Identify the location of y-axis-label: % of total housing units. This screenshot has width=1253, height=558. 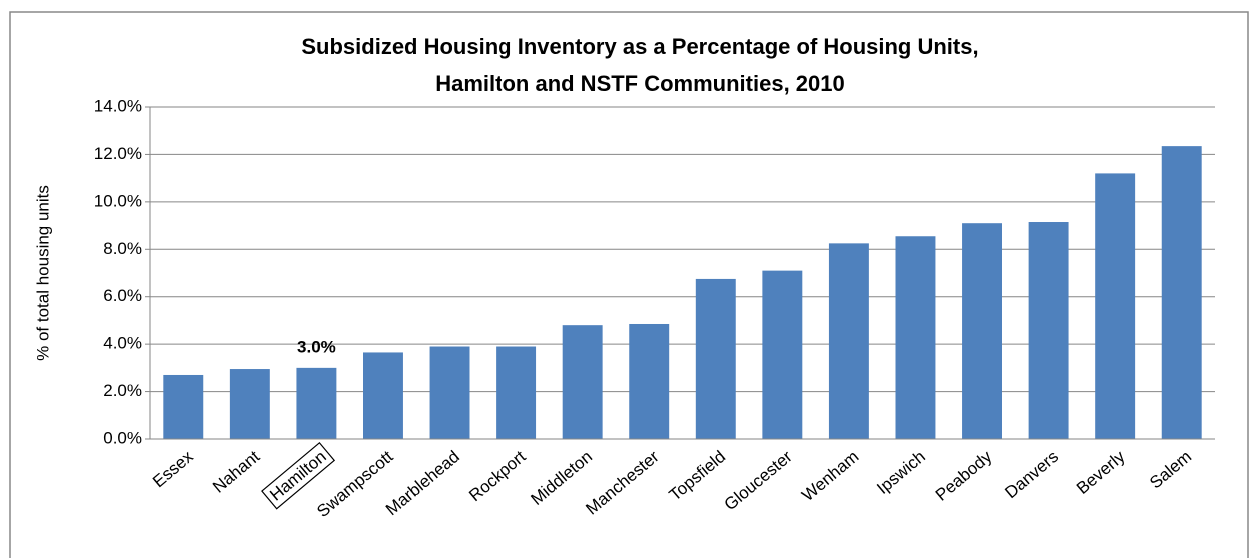
(42, 273).